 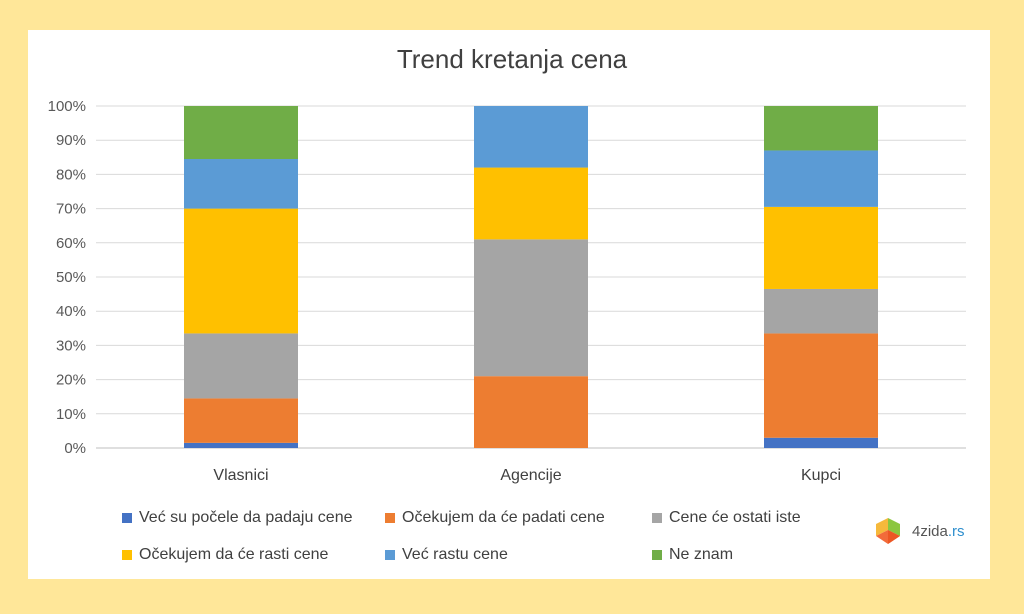 What do you see at coordinates (455, 554) in the screenshot?
I see `legend-label: Već rastu cene` at bounding box center [455, 554].